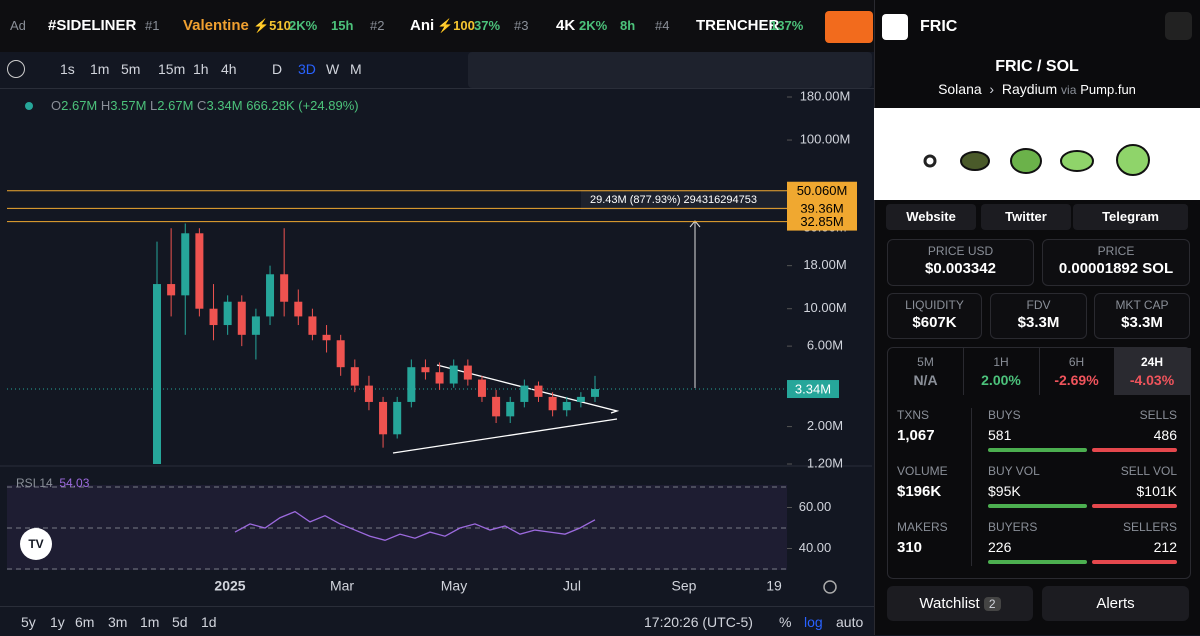  Describe the element at coordinates (1178, 26) in the screenshot. I see `menu-button` at that location.